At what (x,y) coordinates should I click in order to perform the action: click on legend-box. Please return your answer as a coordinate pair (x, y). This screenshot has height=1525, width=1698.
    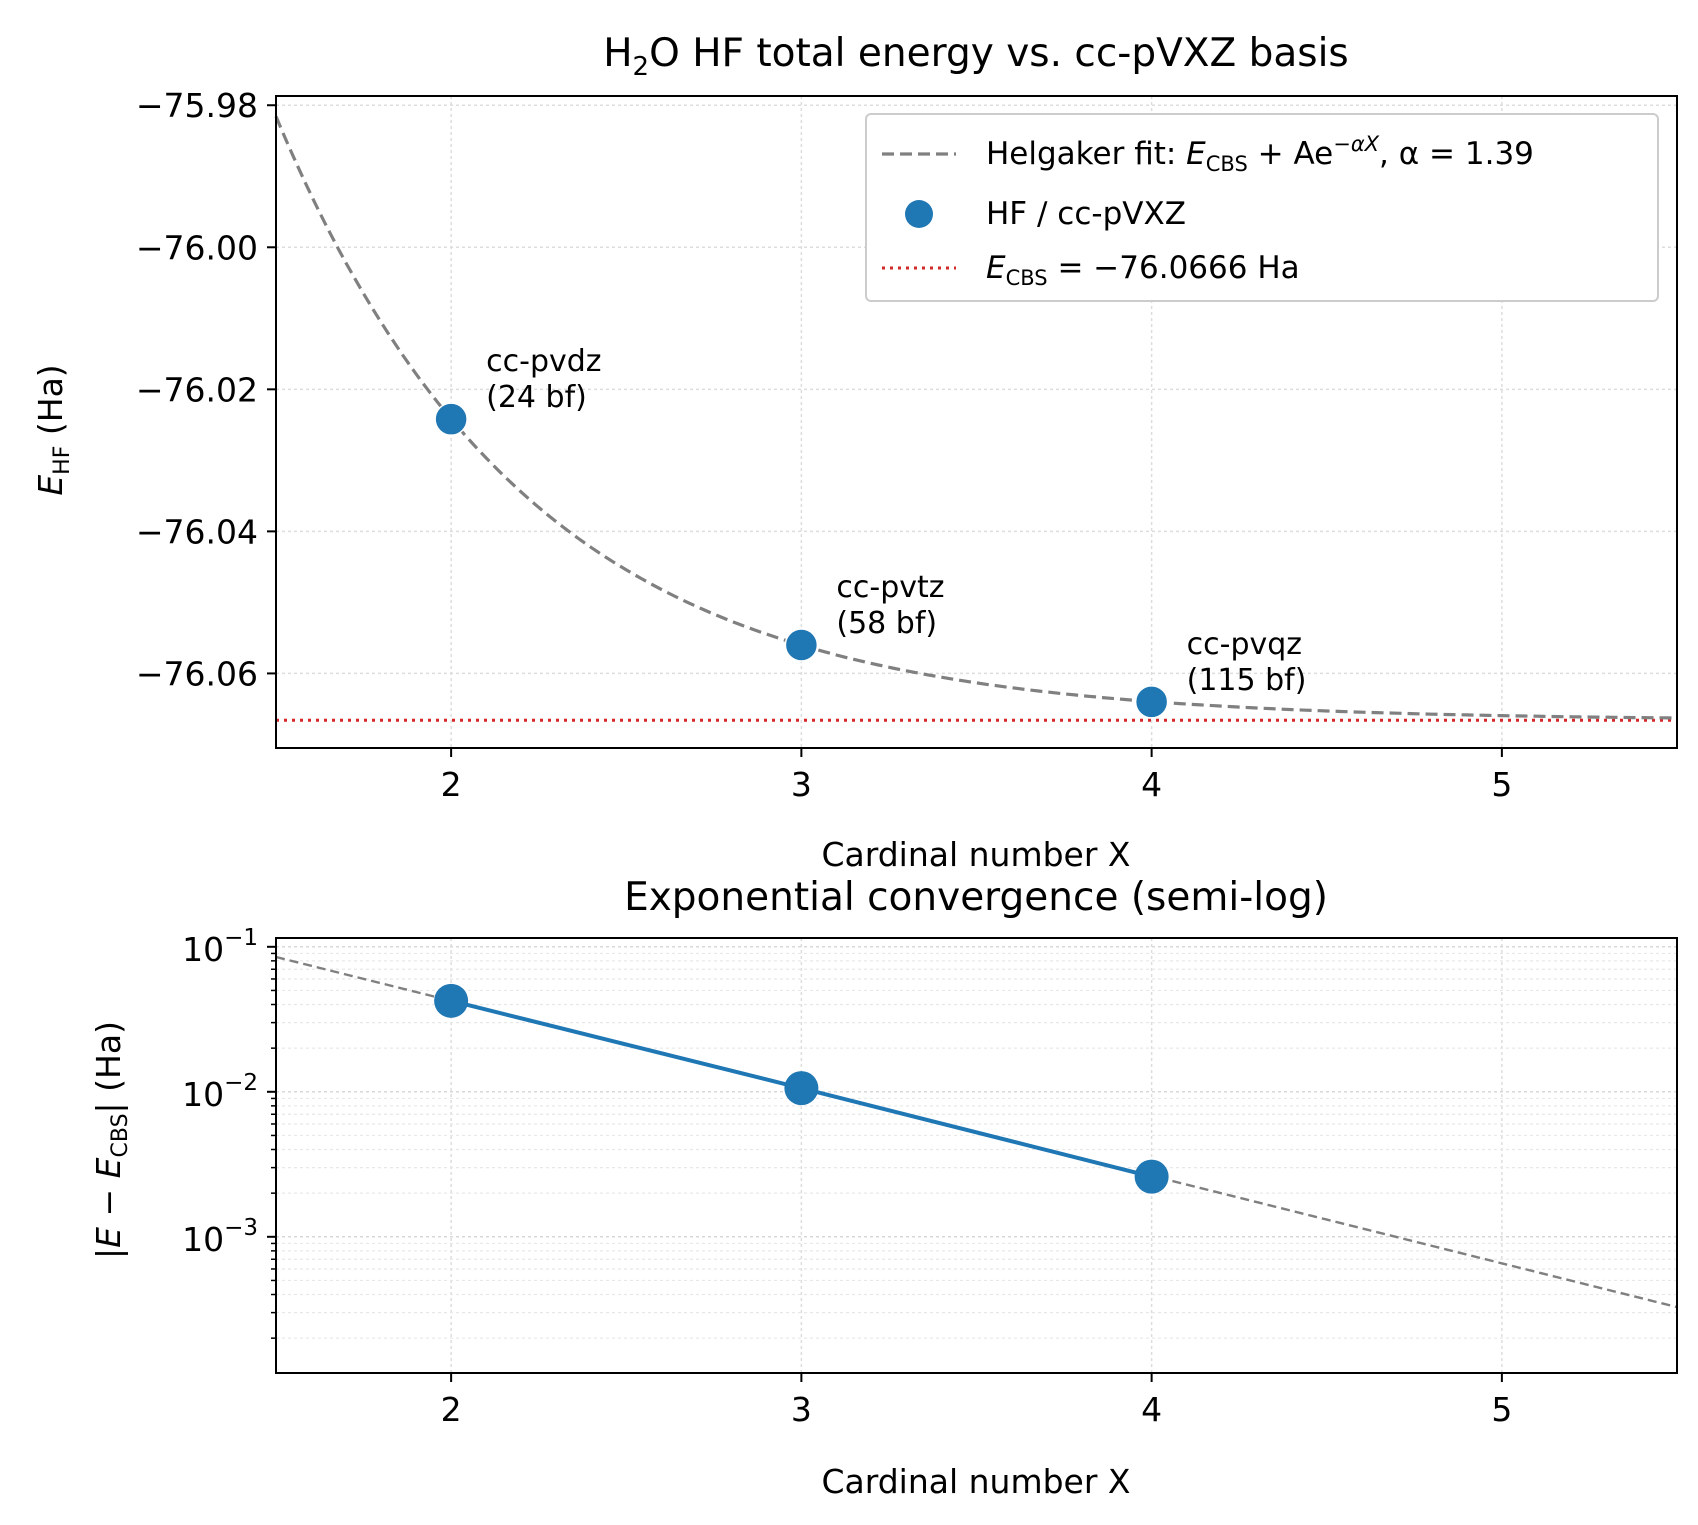
    Looking at the image, I should click on (1262, 207).